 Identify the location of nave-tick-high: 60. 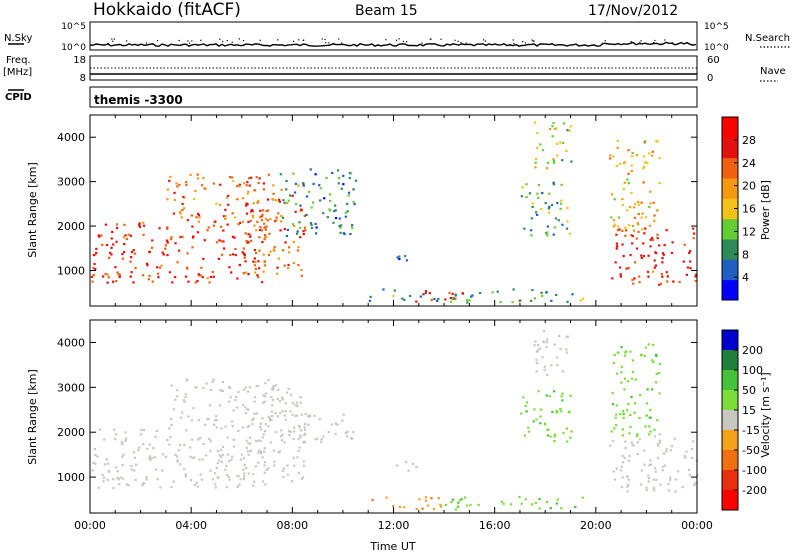
(713, 60).